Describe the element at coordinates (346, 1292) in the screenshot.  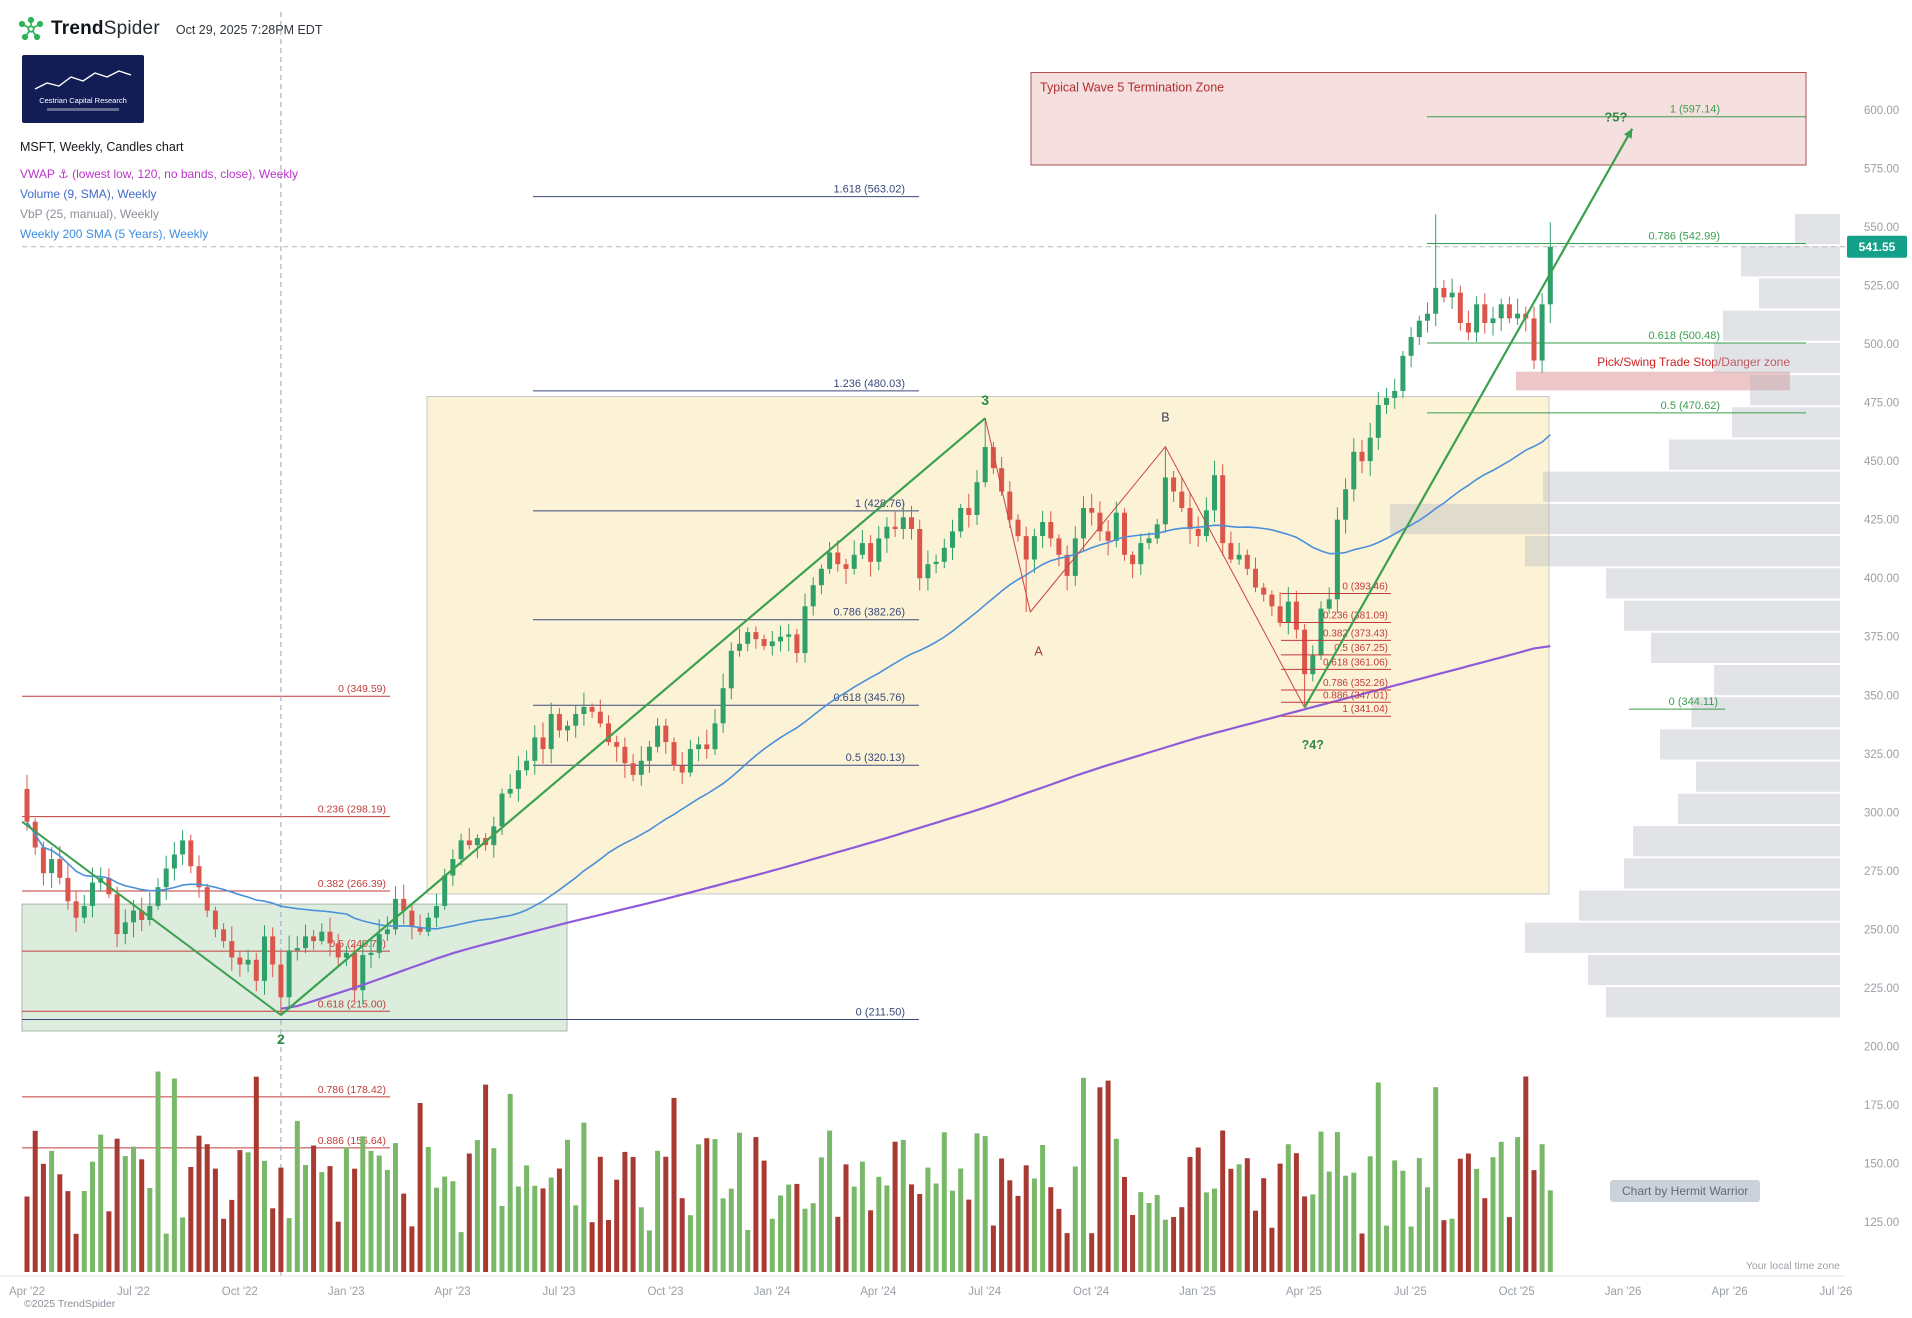
I see `time-axis-label: Jan '23` at that location.